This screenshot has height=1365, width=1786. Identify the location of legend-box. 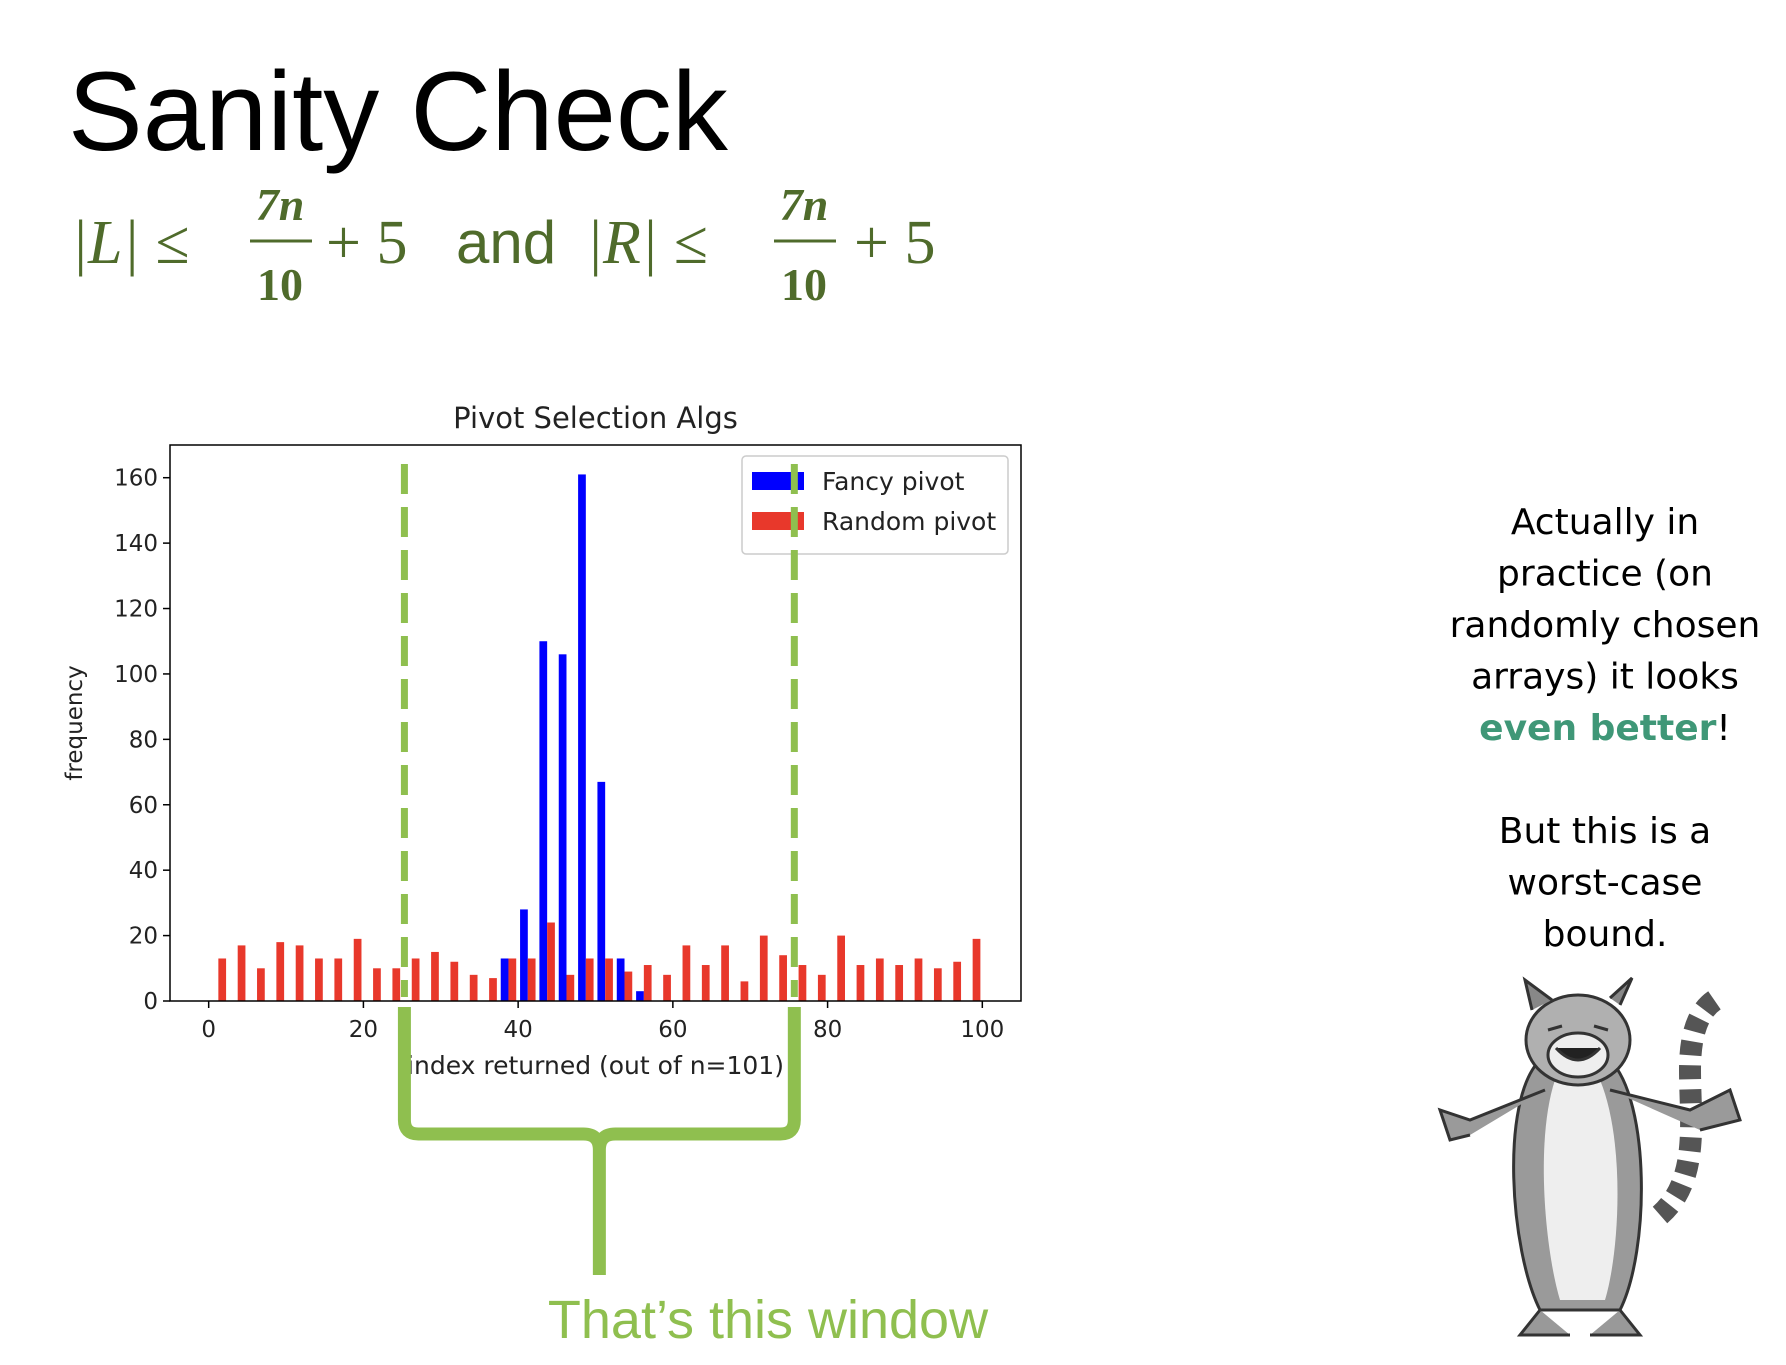
(875, 505).